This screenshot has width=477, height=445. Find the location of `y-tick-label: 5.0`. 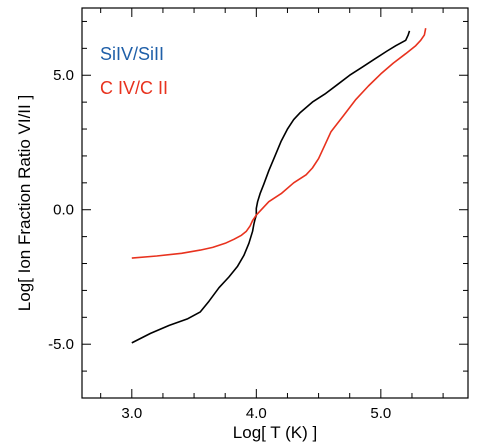

y-tick-label: 5.0 is located at coordinates (63, 75).